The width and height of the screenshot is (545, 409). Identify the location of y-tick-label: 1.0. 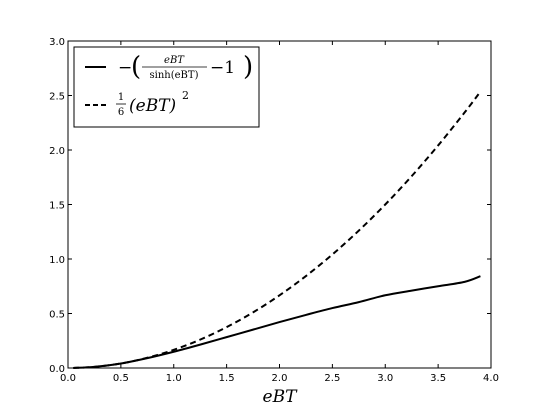
(57, 260).